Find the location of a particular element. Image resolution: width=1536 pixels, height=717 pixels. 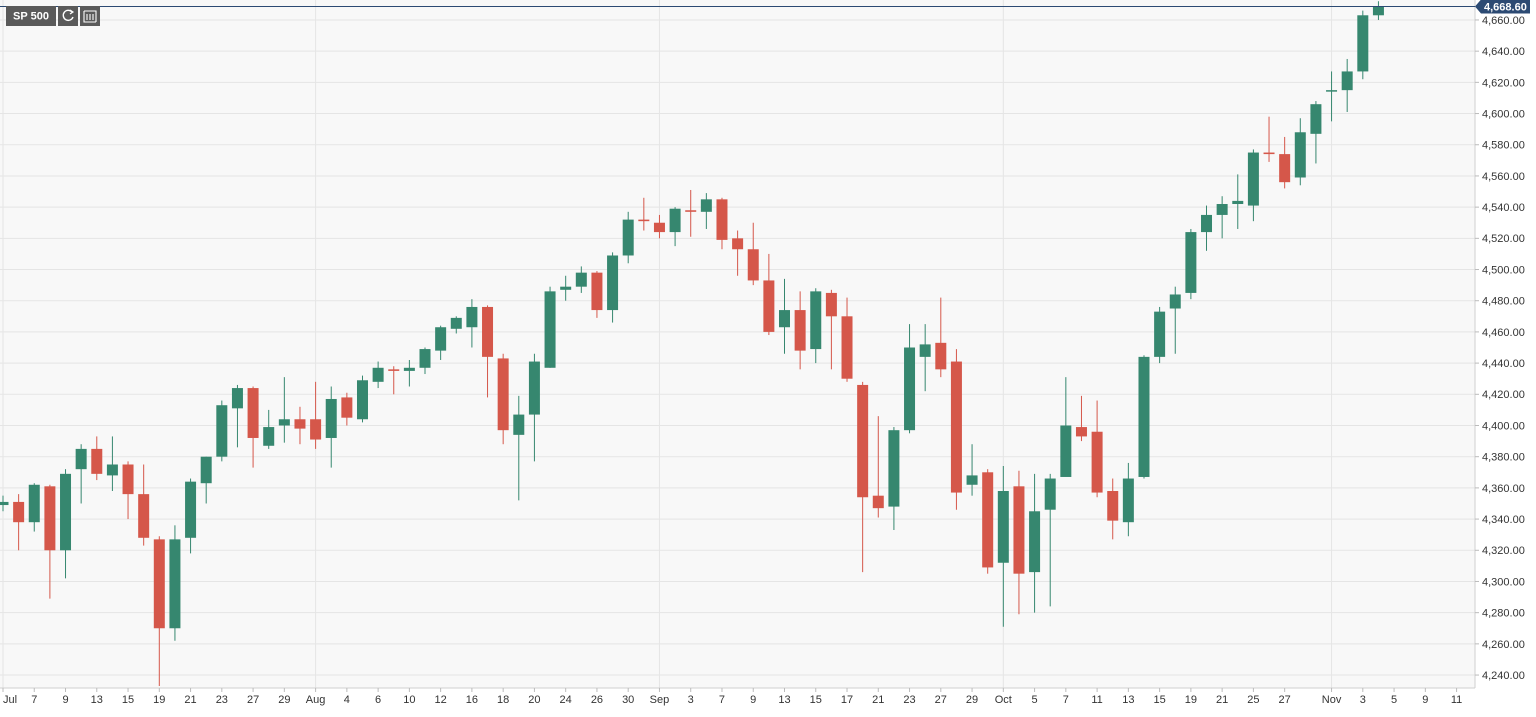

x-tick-label: 6 is located at coordinates (378, 700).